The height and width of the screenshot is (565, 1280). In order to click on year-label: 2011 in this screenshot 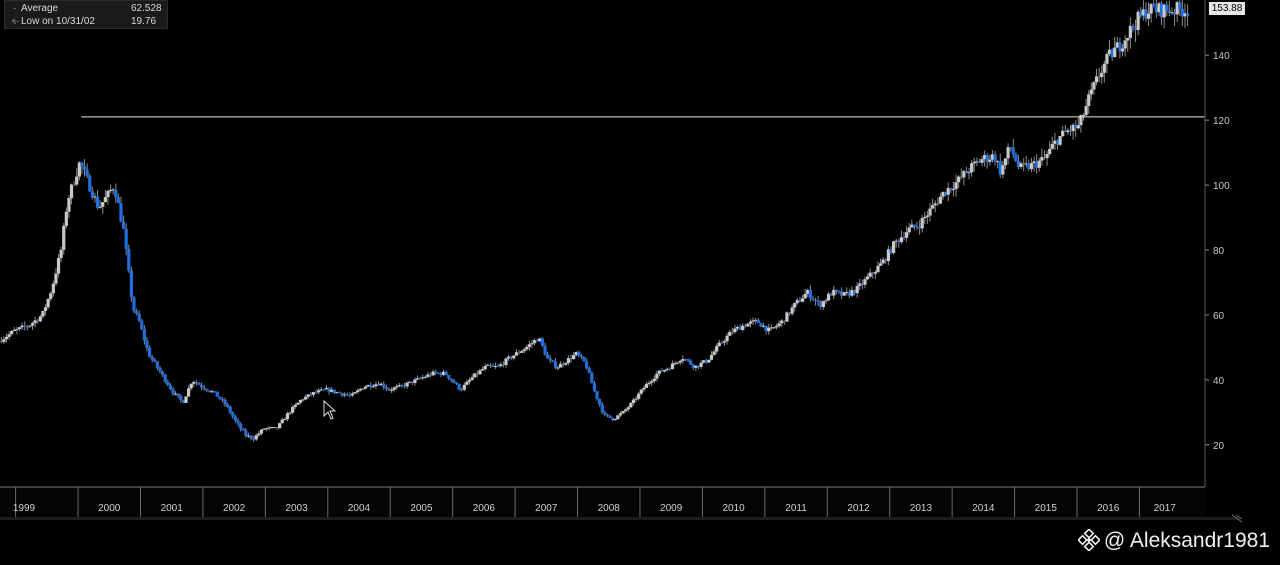, I will do `click(796, 508)`.